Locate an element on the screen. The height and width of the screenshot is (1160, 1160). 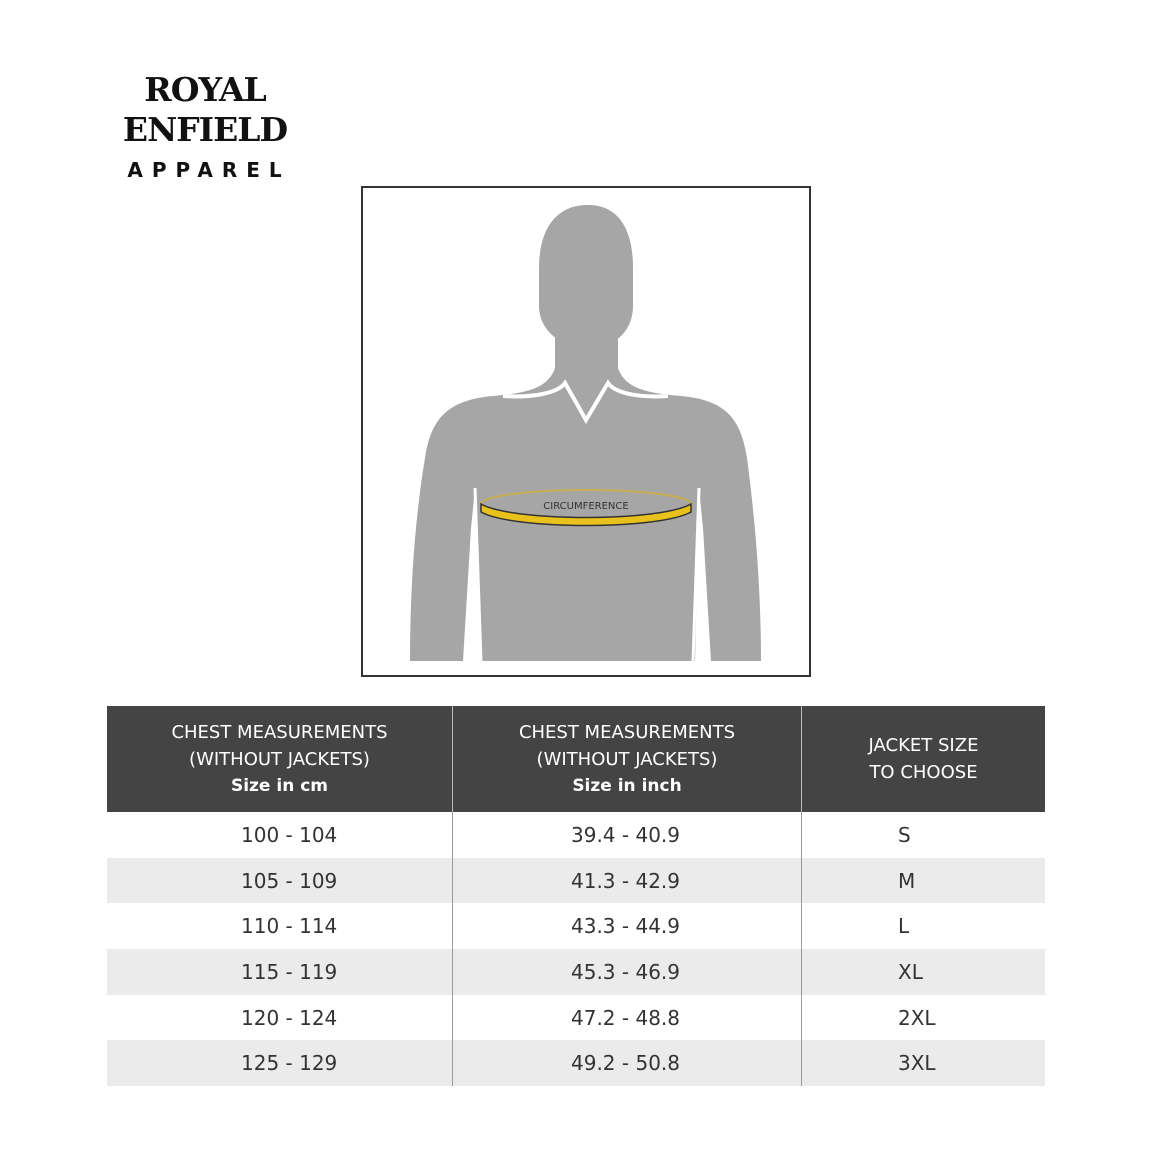
table-row: 115 - 119 45.3 - 46.9 XL is located at coordinates (576, 972).